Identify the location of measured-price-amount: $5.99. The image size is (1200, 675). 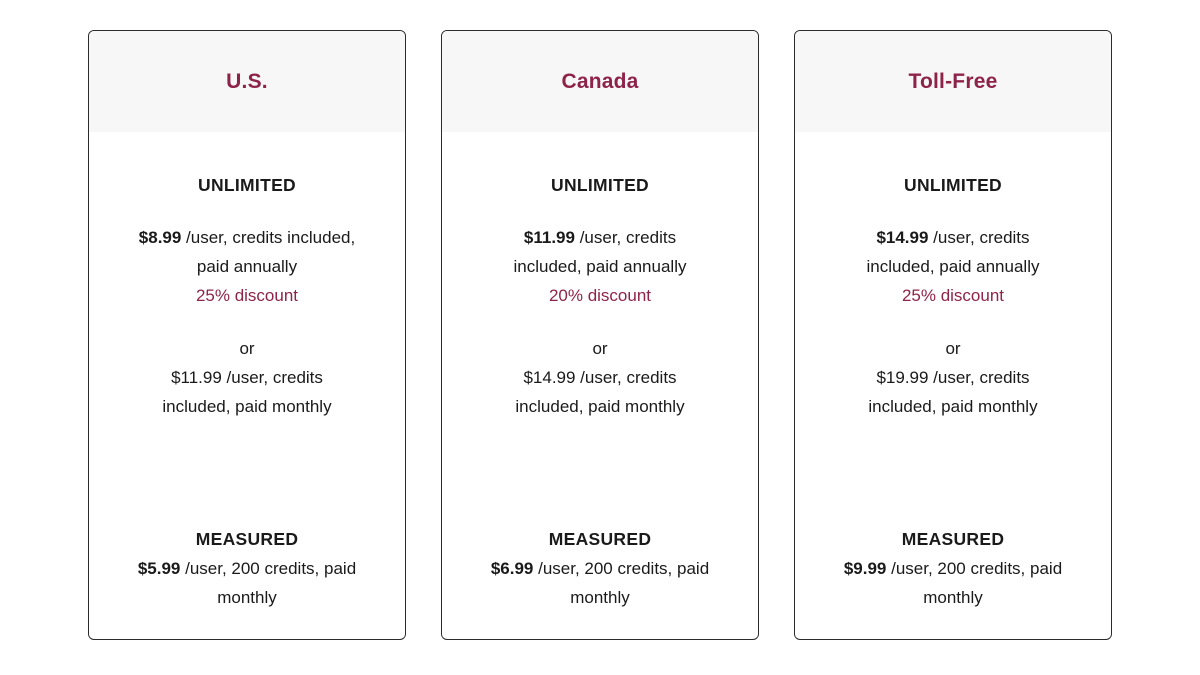
(159, 568).